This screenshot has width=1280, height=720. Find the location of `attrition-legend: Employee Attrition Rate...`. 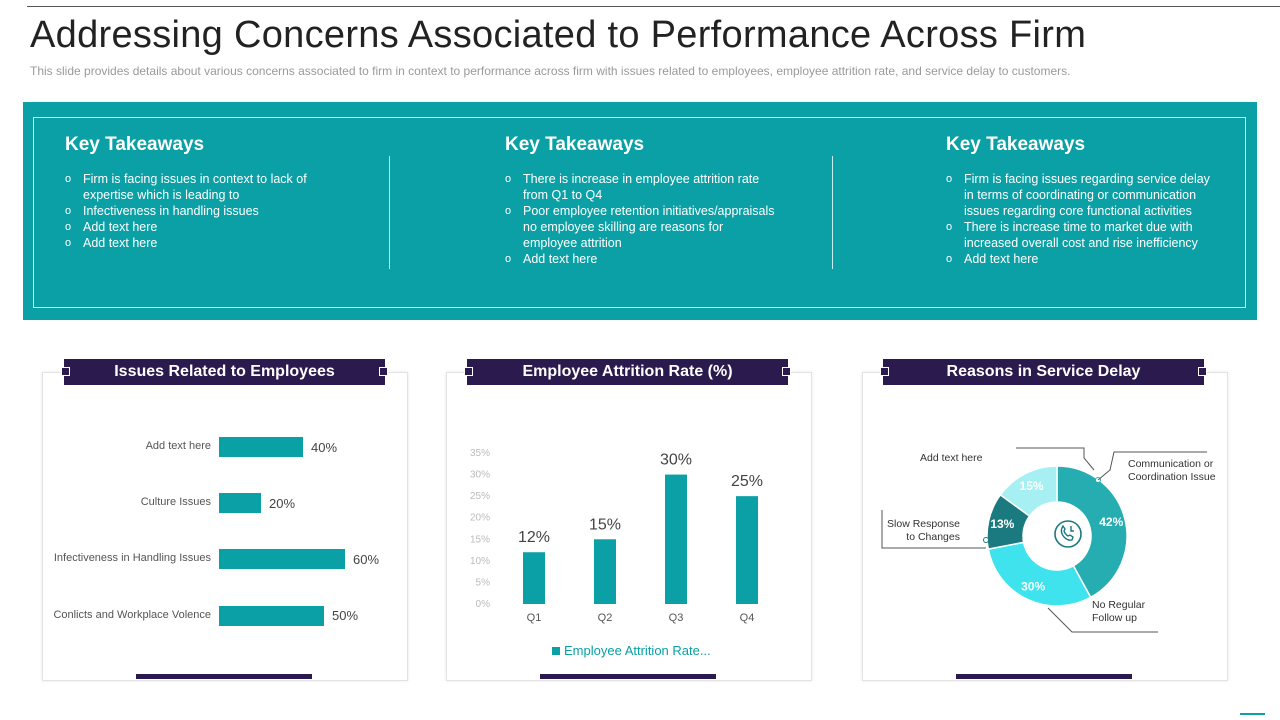

attrition-legend: Employee Attrition Rate... is located at coordinates (631, 650).